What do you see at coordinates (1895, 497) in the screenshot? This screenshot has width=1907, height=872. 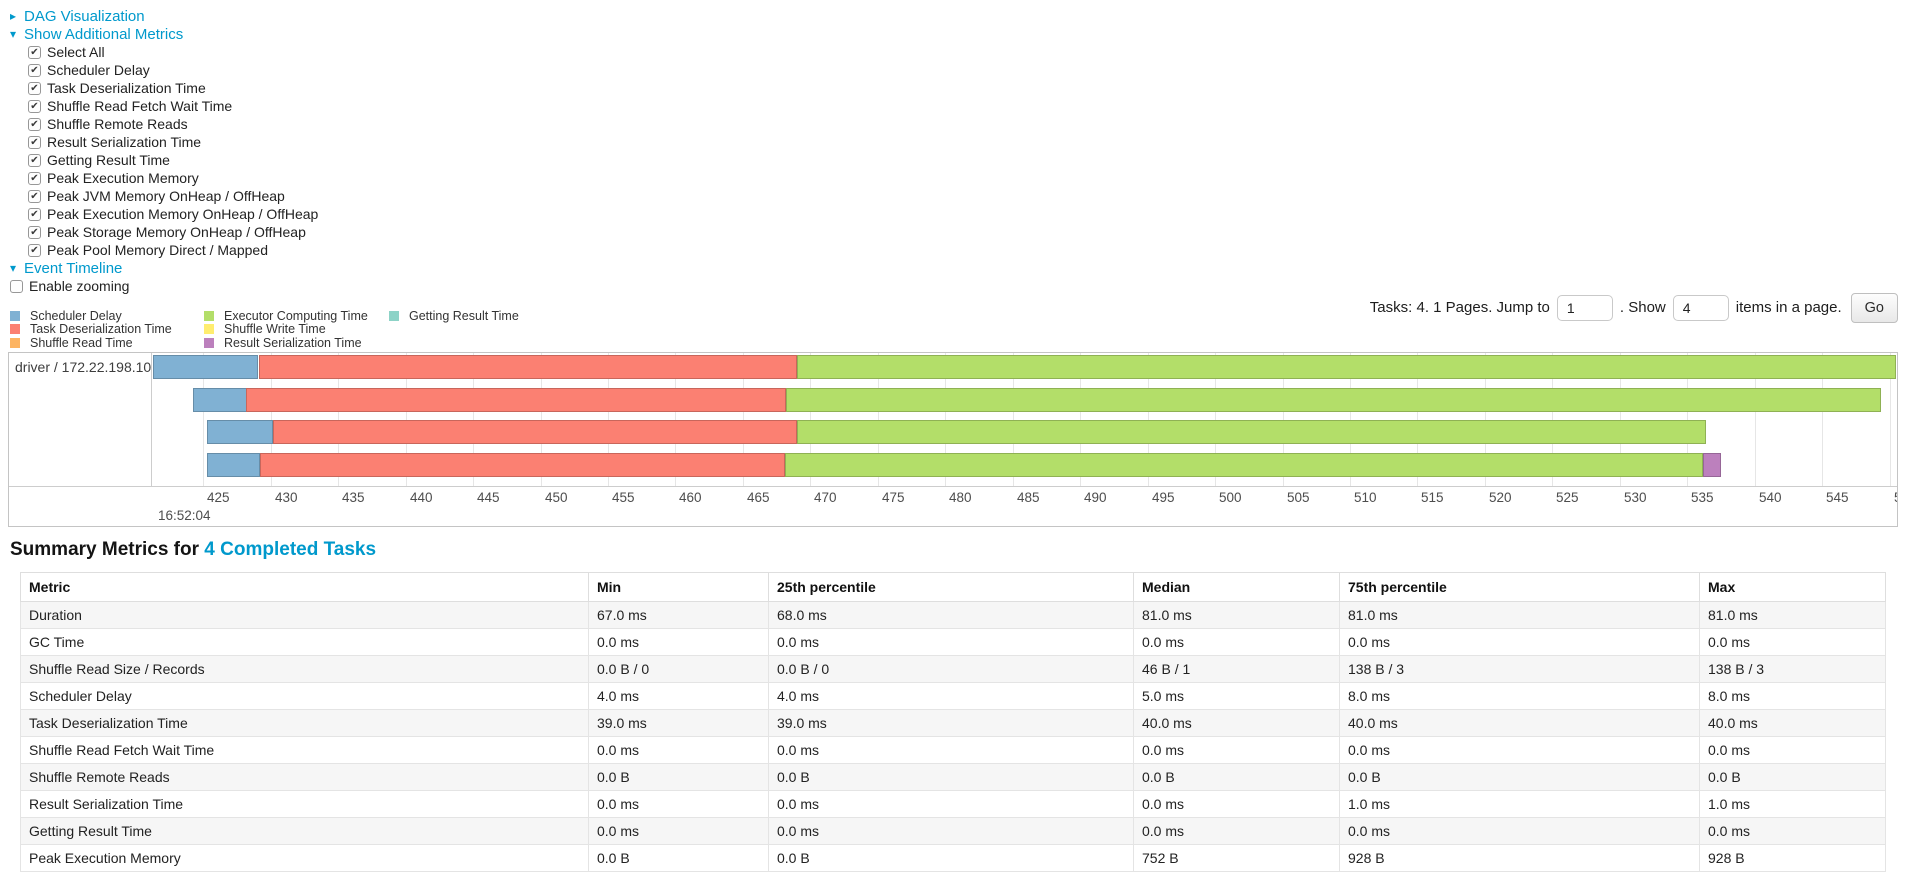 I see `axis-tick-label: 550` at bounding box center [1895, 497].